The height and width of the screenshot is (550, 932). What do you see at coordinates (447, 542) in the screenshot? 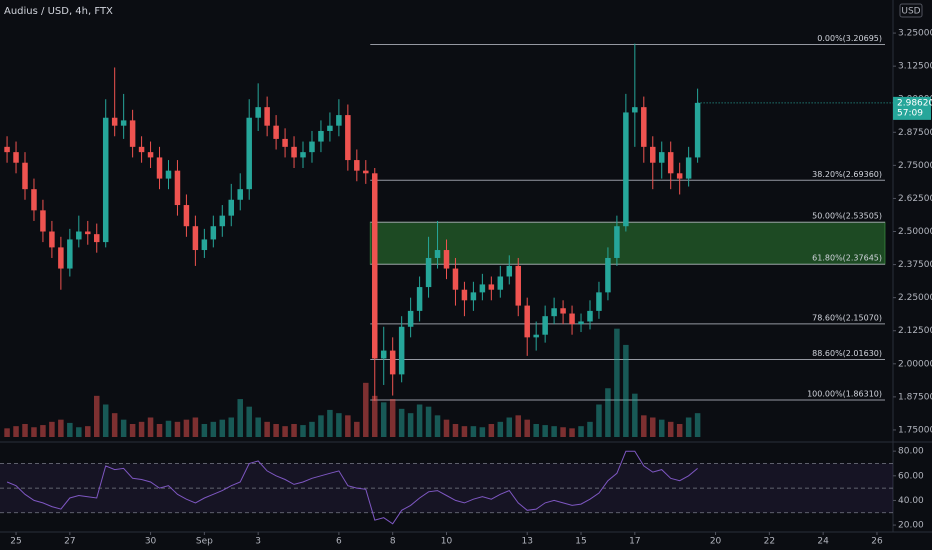
I see `x-tick-label: 10` at bounding box center [447, 542].